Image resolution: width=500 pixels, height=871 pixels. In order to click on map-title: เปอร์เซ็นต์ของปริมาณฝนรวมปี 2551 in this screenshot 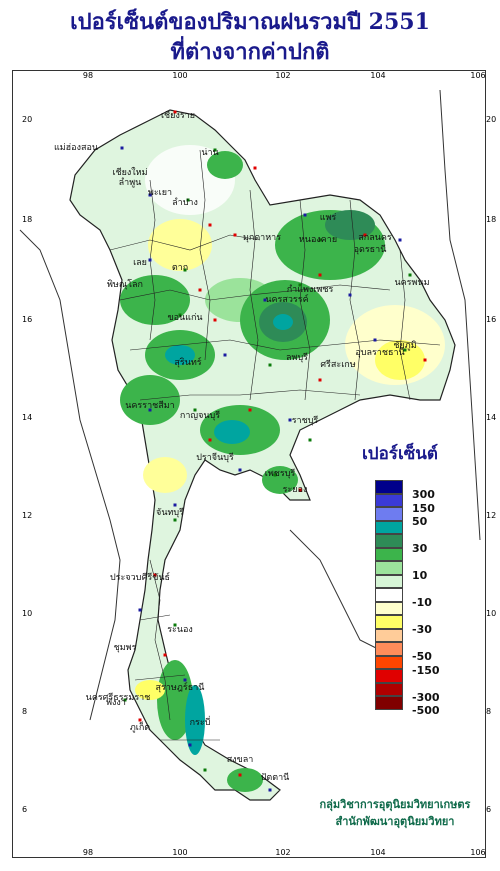, I will do `click(250, 22)`.